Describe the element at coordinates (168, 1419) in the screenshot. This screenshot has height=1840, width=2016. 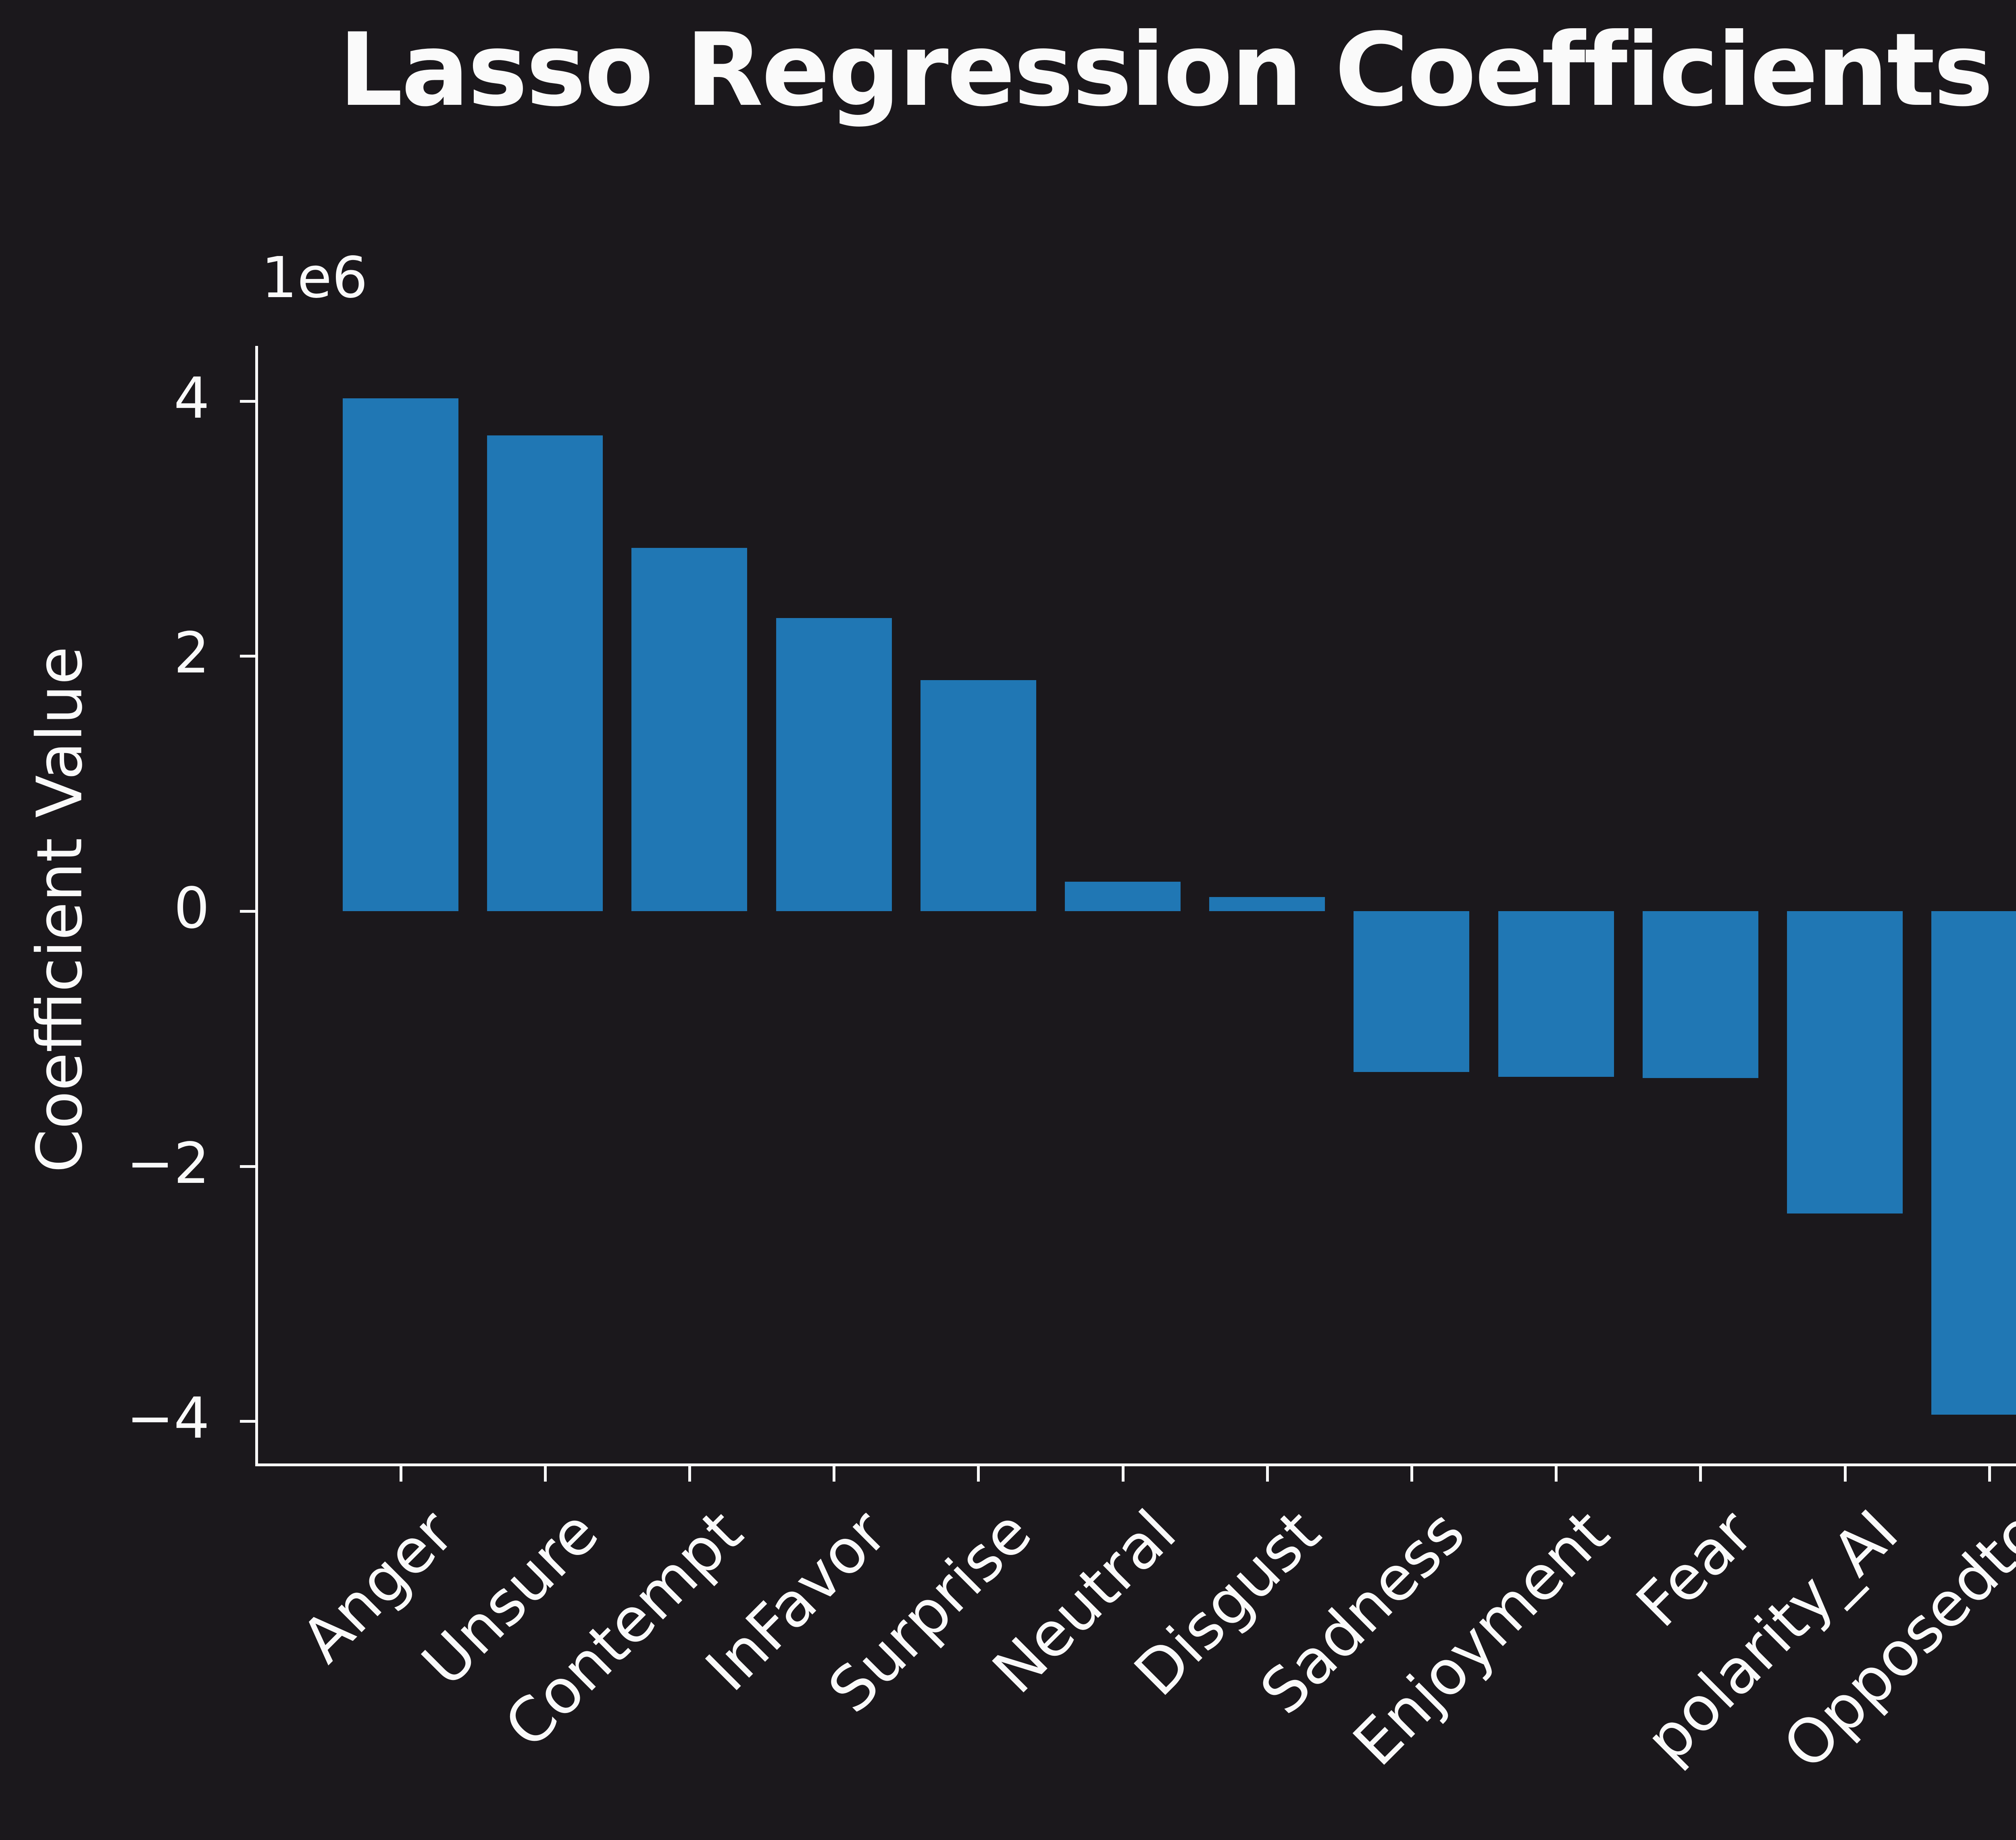
I see `y-tick-label--4: −4` at that location.